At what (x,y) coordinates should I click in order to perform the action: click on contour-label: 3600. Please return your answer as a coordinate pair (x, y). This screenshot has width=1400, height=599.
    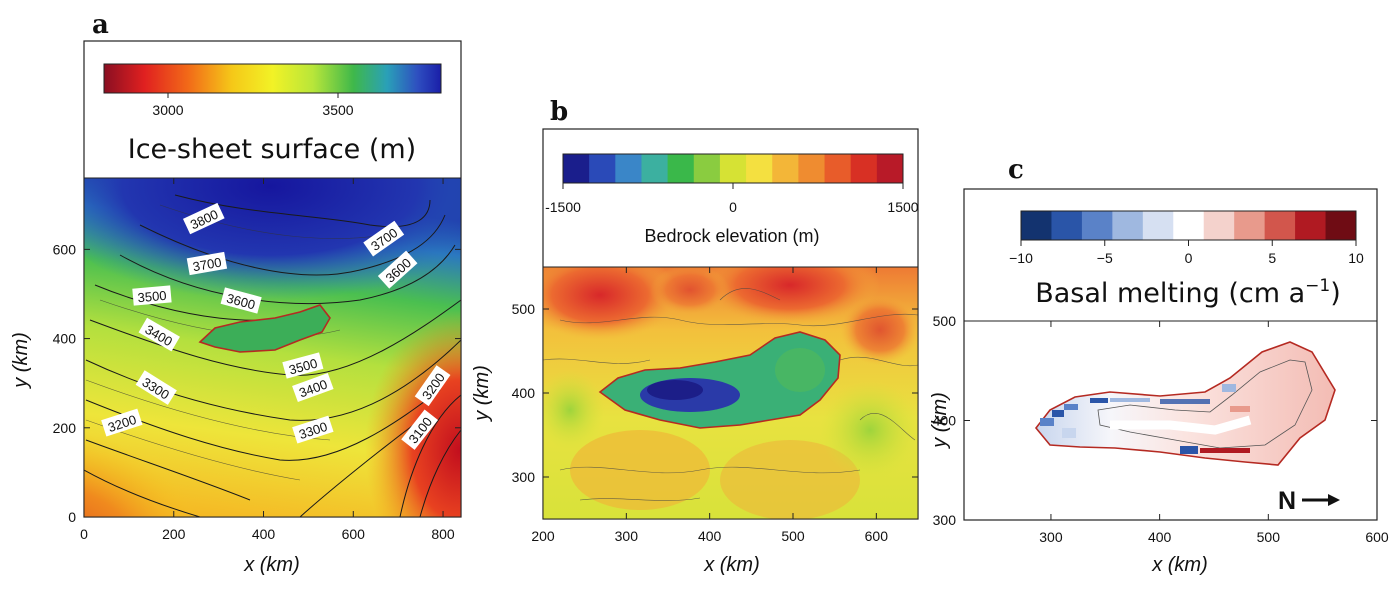
    Looking at the image, I should click on (241, 300).